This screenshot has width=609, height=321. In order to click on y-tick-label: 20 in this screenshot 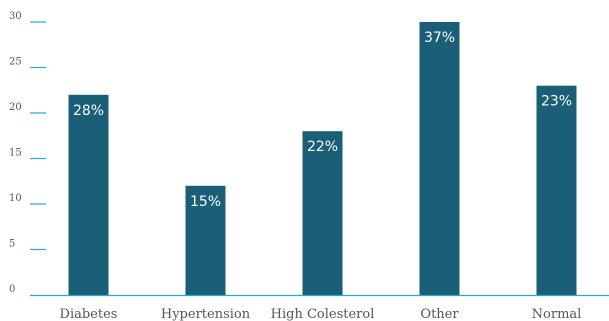, I will do `click(15, 107)`.